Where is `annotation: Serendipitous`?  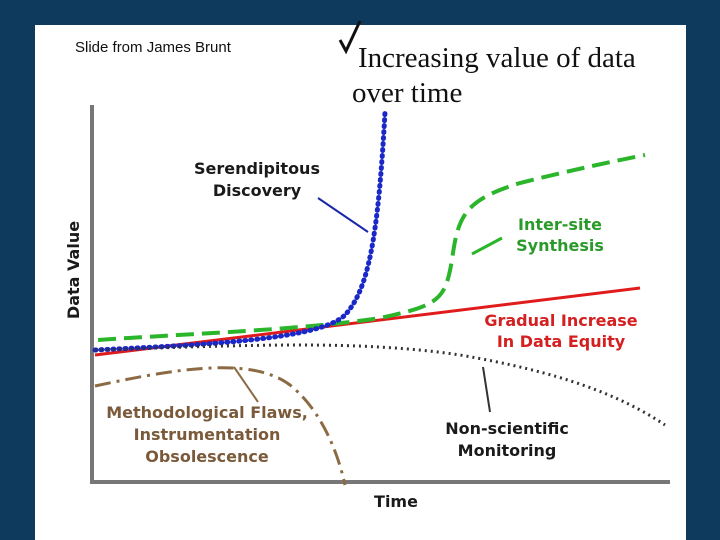
annotation: Serendipitous is located at coordinates (257, 168).